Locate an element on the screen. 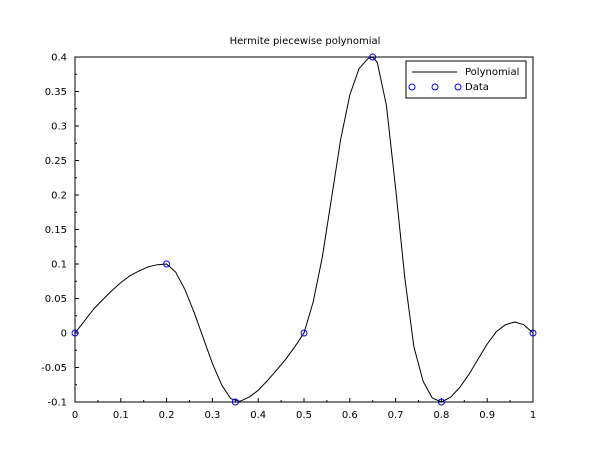 This screenshot has height=460, width=610. x-tick-label: 0.9 is located at coordinates (487, 415).